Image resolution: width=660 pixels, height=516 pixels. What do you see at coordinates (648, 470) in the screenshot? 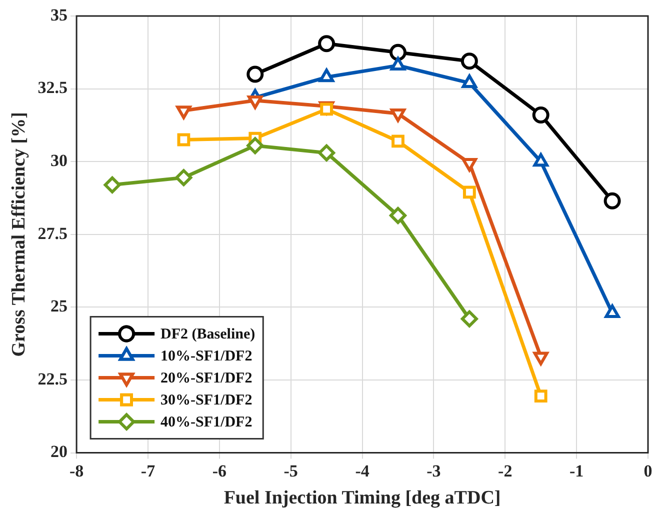
I see `x-tick-label: 0` at bounding box center [648, 470].